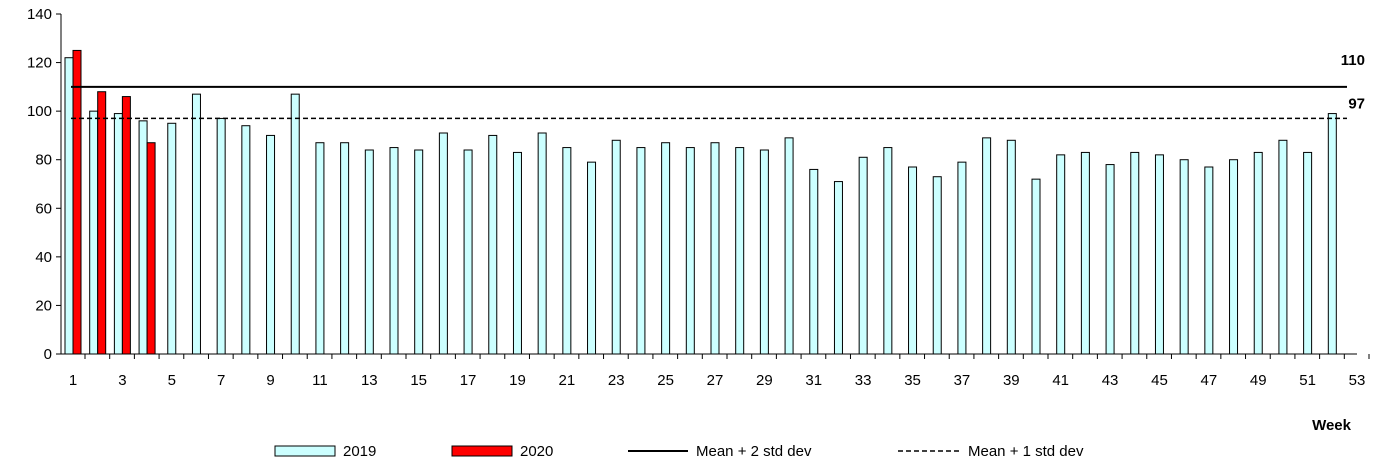  I want to click on x-tick-label: 17, so click(468, 380).